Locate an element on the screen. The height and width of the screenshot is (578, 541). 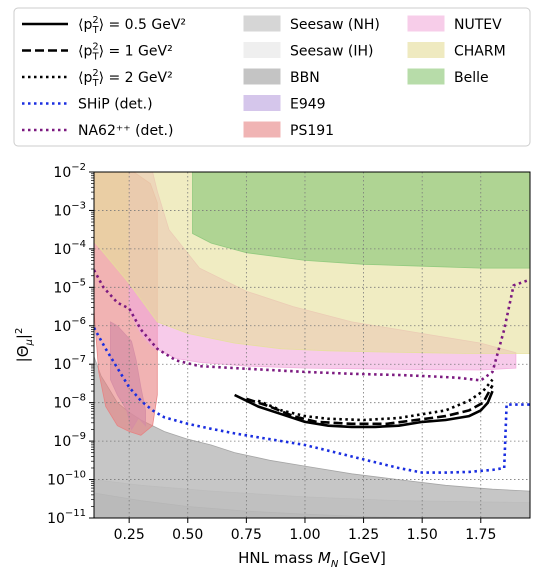
x-tick-label: 0.50 is located at coordinates (187, 535).